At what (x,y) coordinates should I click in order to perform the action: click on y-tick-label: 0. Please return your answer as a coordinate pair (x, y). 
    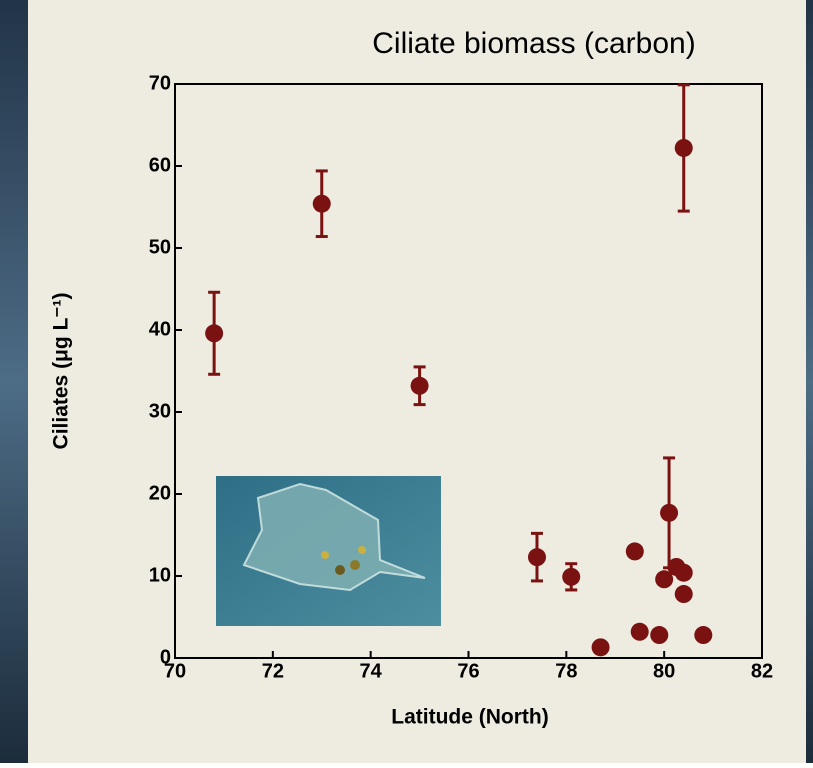
    Looking at the image, I should click on (165, 657).